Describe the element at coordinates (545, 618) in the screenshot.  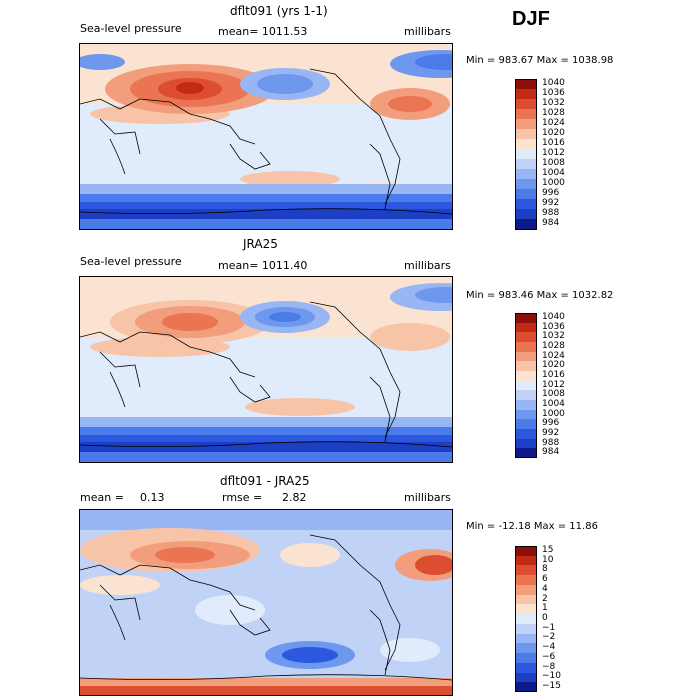
I see `colorbar-label: 0` at that location.